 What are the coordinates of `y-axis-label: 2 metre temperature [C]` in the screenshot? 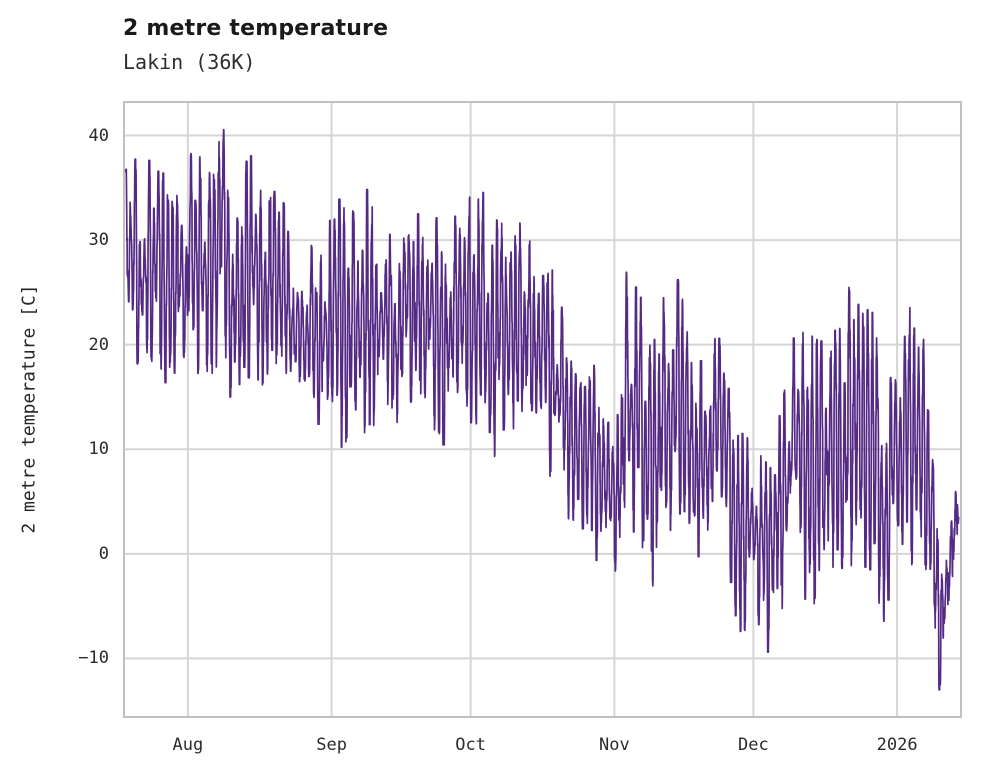 It's located at (29, 409).